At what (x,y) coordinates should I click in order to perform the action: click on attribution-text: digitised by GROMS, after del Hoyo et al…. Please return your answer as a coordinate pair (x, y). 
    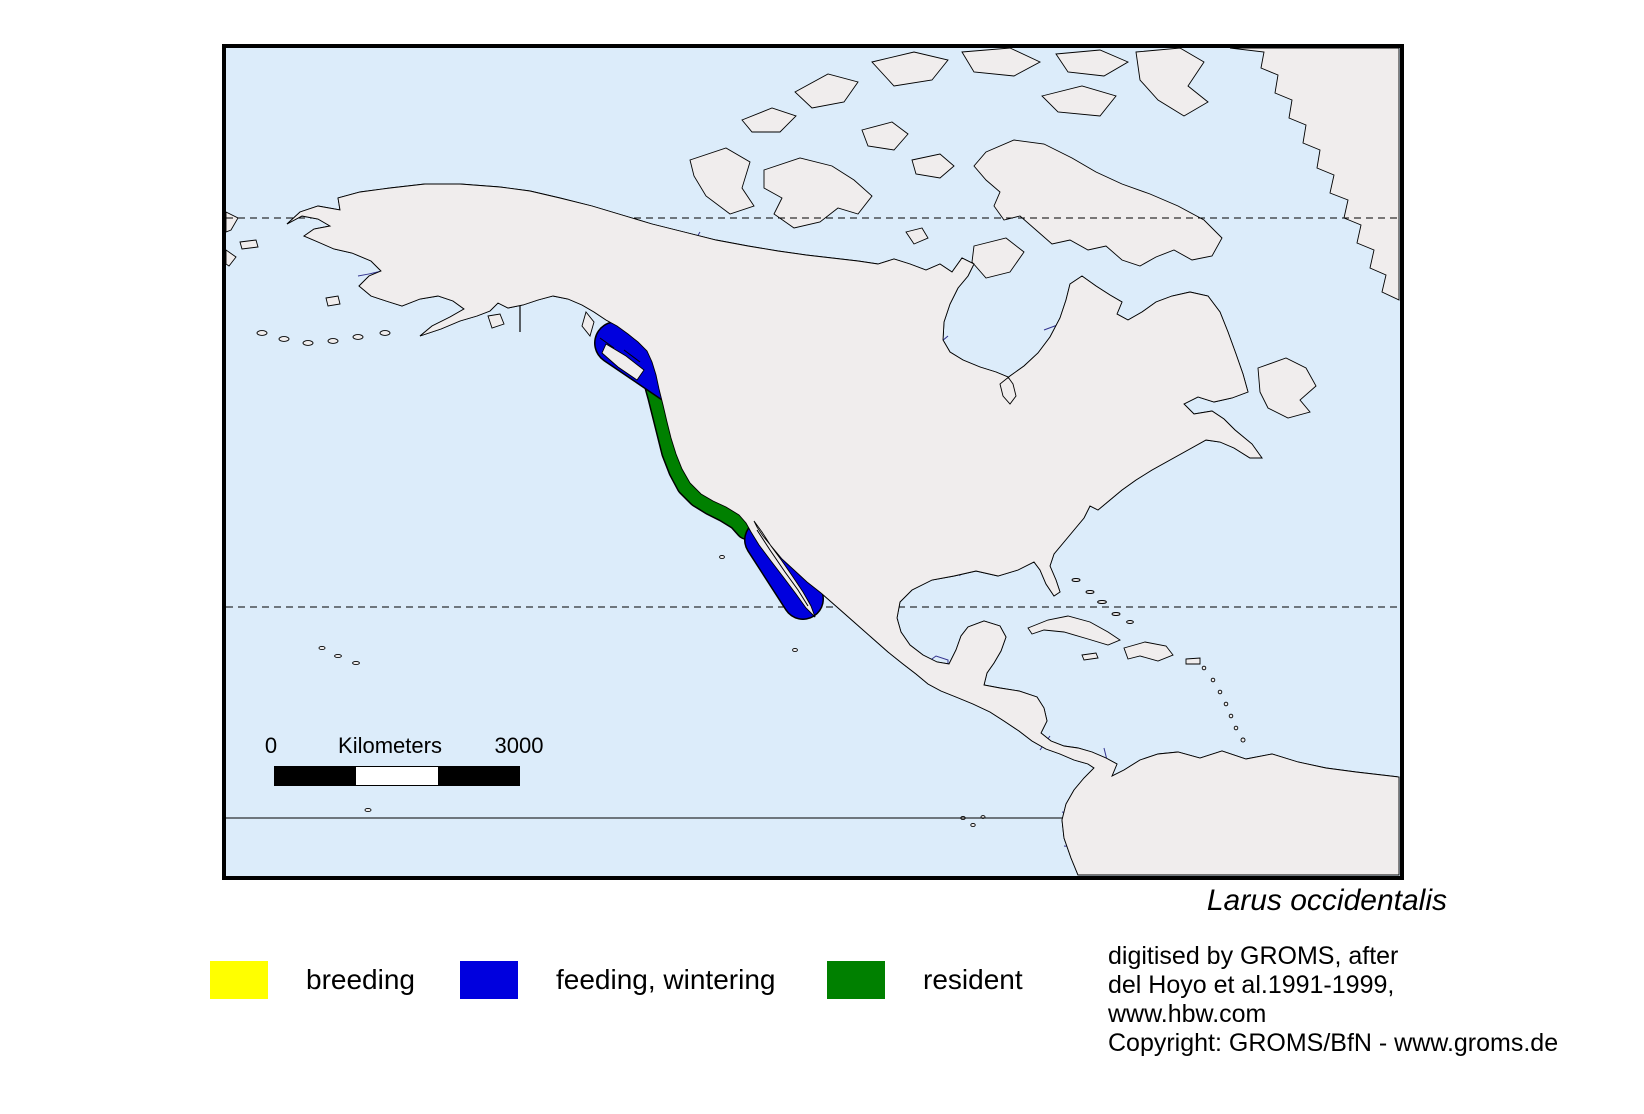
    Looking at the image, I should click on (1333, 1000).